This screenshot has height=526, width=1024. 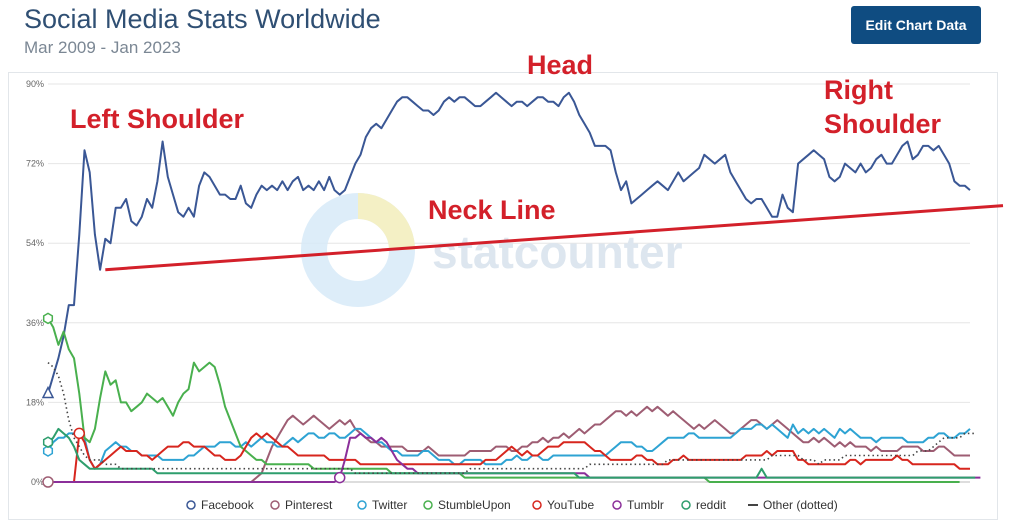 What do you see at coordinates (191, 505) in the screenshot?
I see `legend-marker-facebook` at bounding box center [191, 505].